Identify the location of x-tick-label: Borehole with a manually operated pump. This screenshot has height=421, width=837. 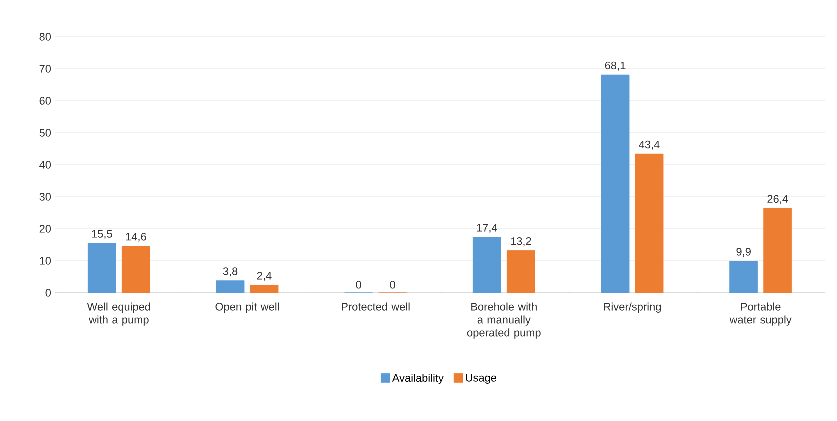
(504, 320).